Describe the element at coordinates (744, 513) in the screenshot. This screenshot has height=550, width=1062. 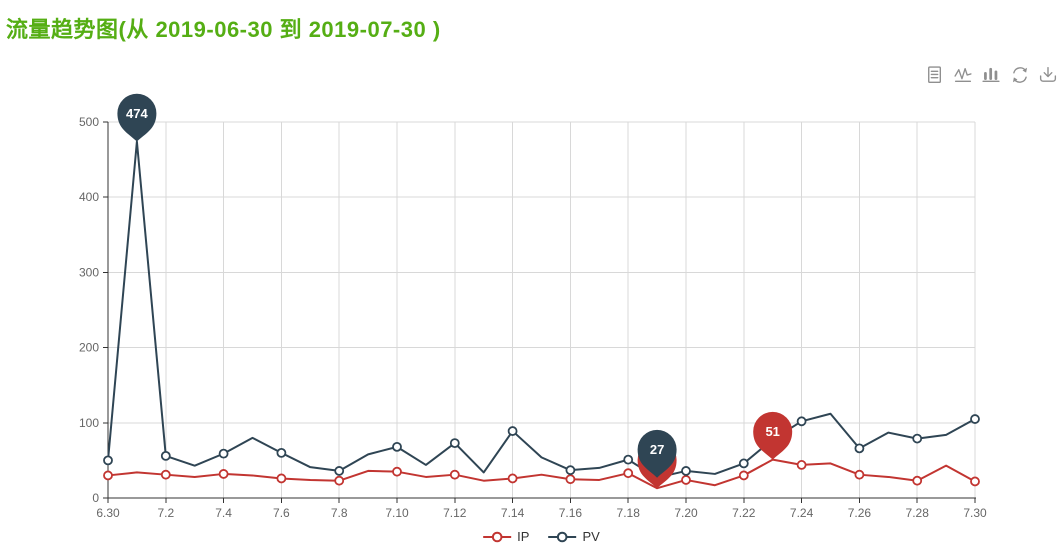
I see `svg-text: 7.22` at that location.